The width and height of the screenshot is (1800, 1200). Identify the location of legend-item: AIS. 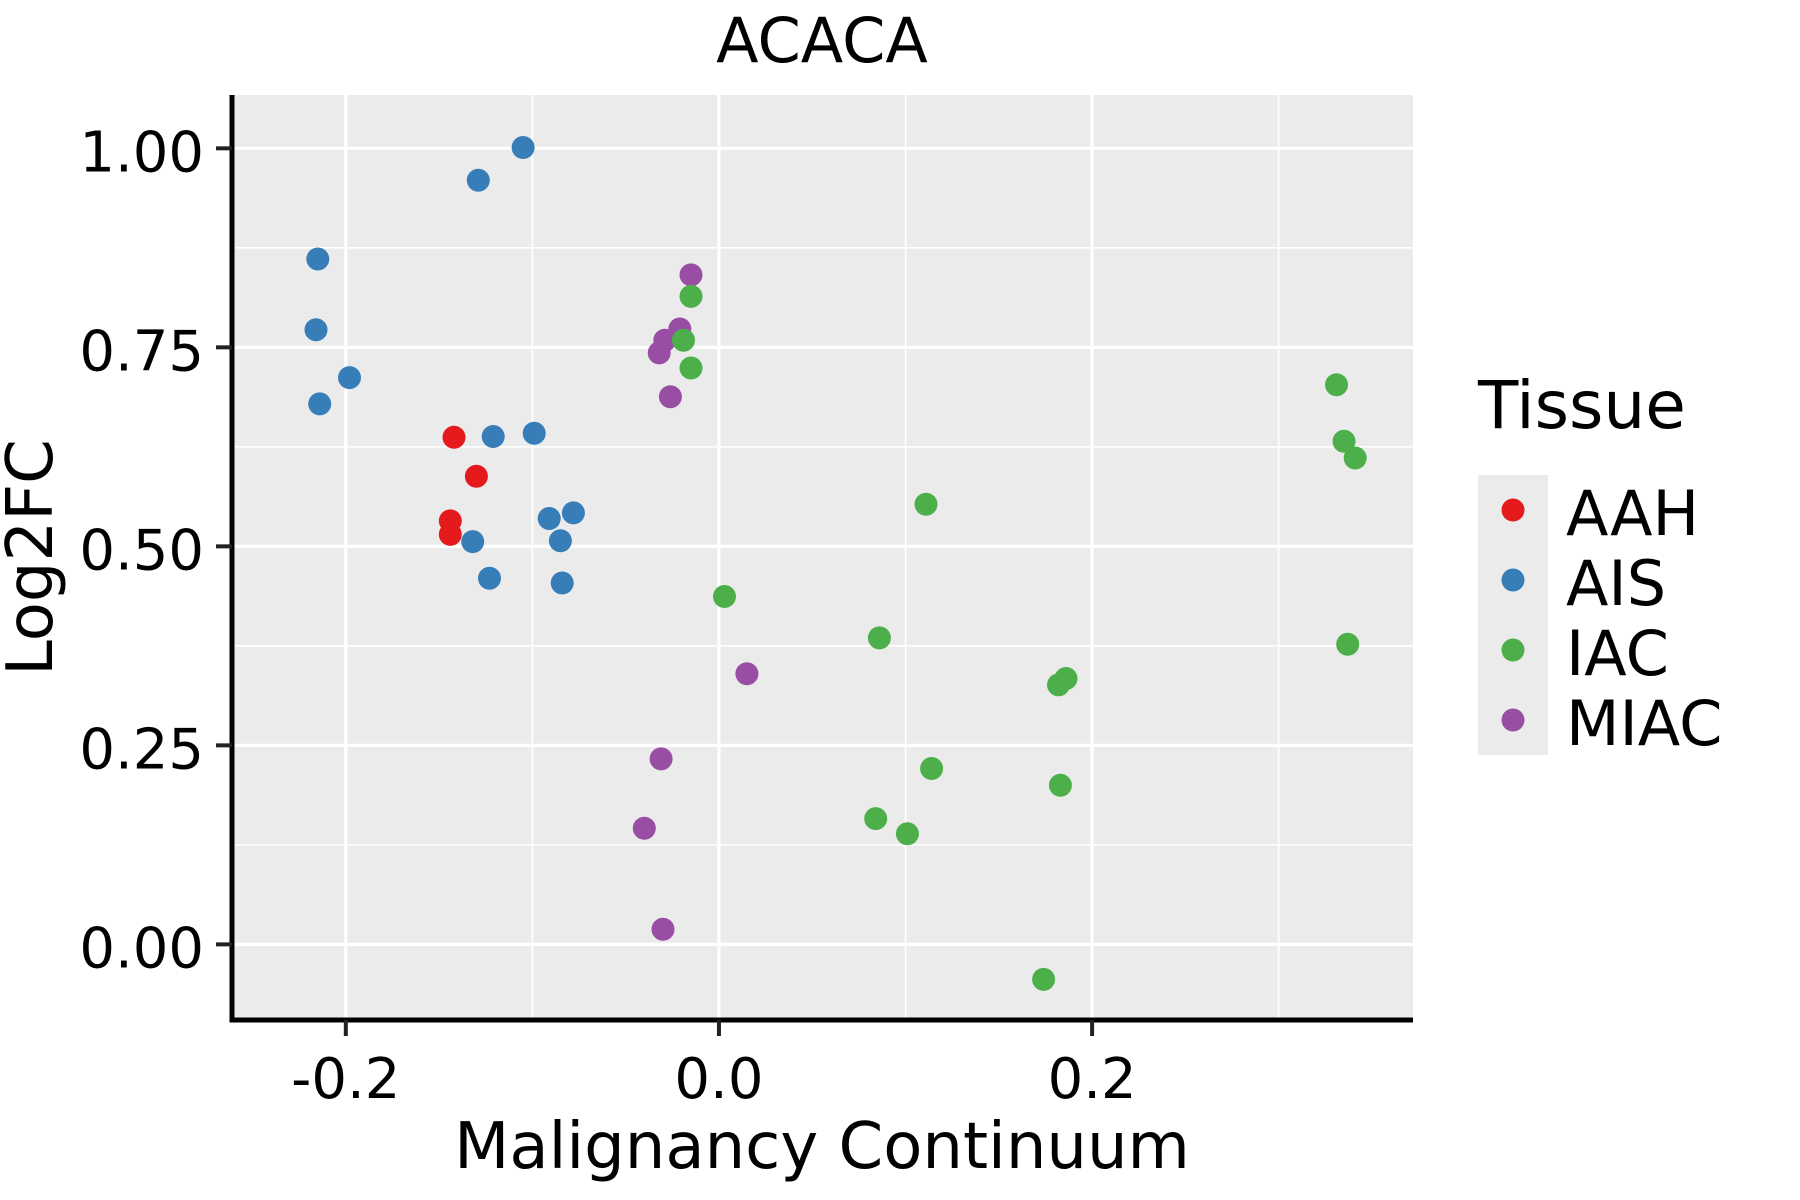
(1572, 582).